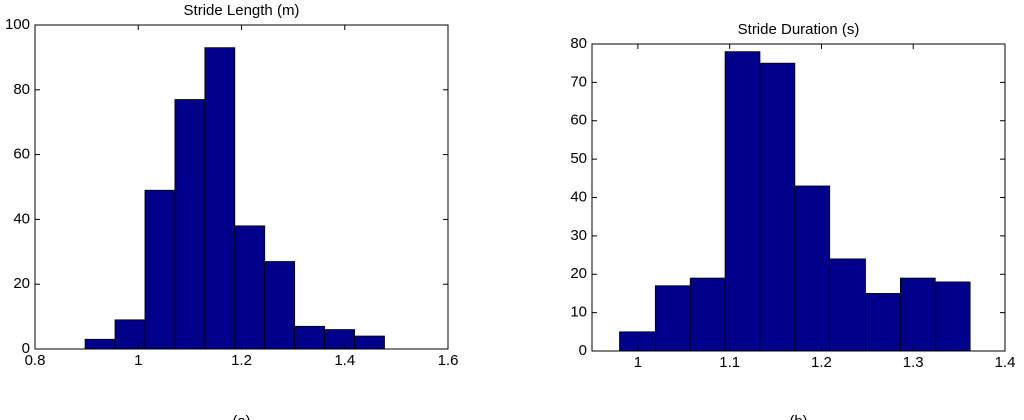 This screenshot has width=1024, height=420. What do you see at coordinates (448, 360) in the screenshot?
I see `x-tick-label: 1.6` at bounding box center [448, 360].